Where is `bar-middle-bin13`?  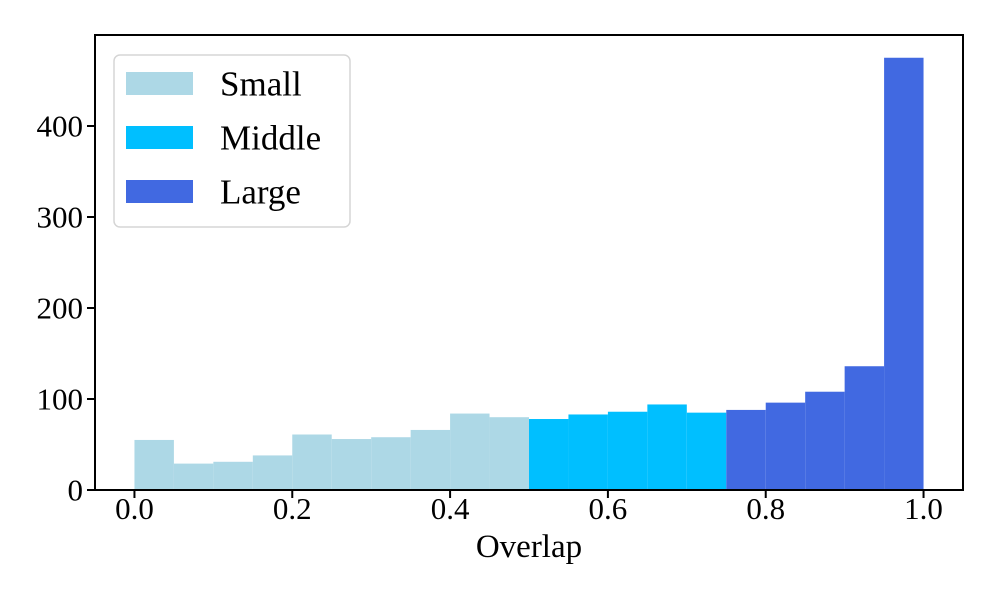
bar-middle-bin13 is located at coordinates (667, 447).